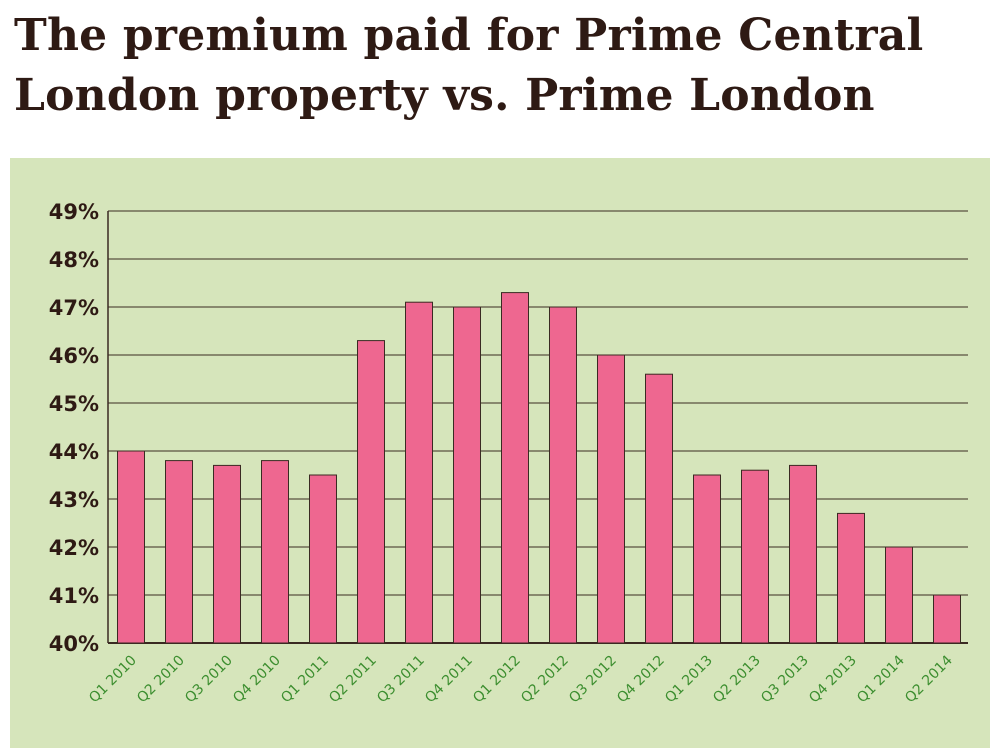 The width and height of the screenshot is (1003, 755). Describe the element at coordinates (593, 680) in the screenshot. I see `x-tick-label: Q3 2012` at that location.